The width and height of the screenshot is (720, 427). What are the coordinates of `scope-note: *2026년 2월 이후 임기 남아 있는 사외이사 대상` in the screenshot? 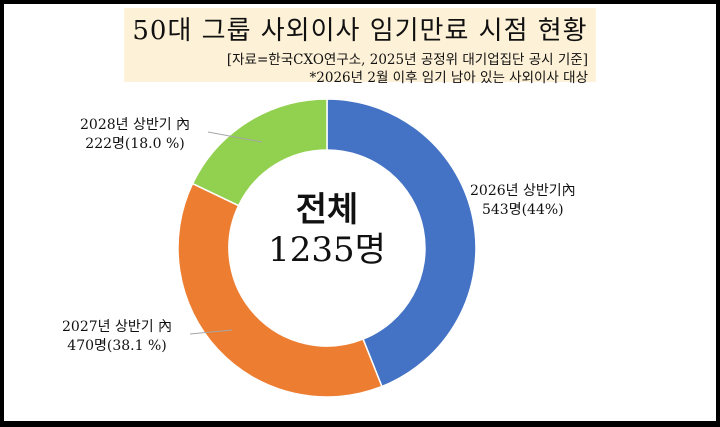 It's located at (448, 78).